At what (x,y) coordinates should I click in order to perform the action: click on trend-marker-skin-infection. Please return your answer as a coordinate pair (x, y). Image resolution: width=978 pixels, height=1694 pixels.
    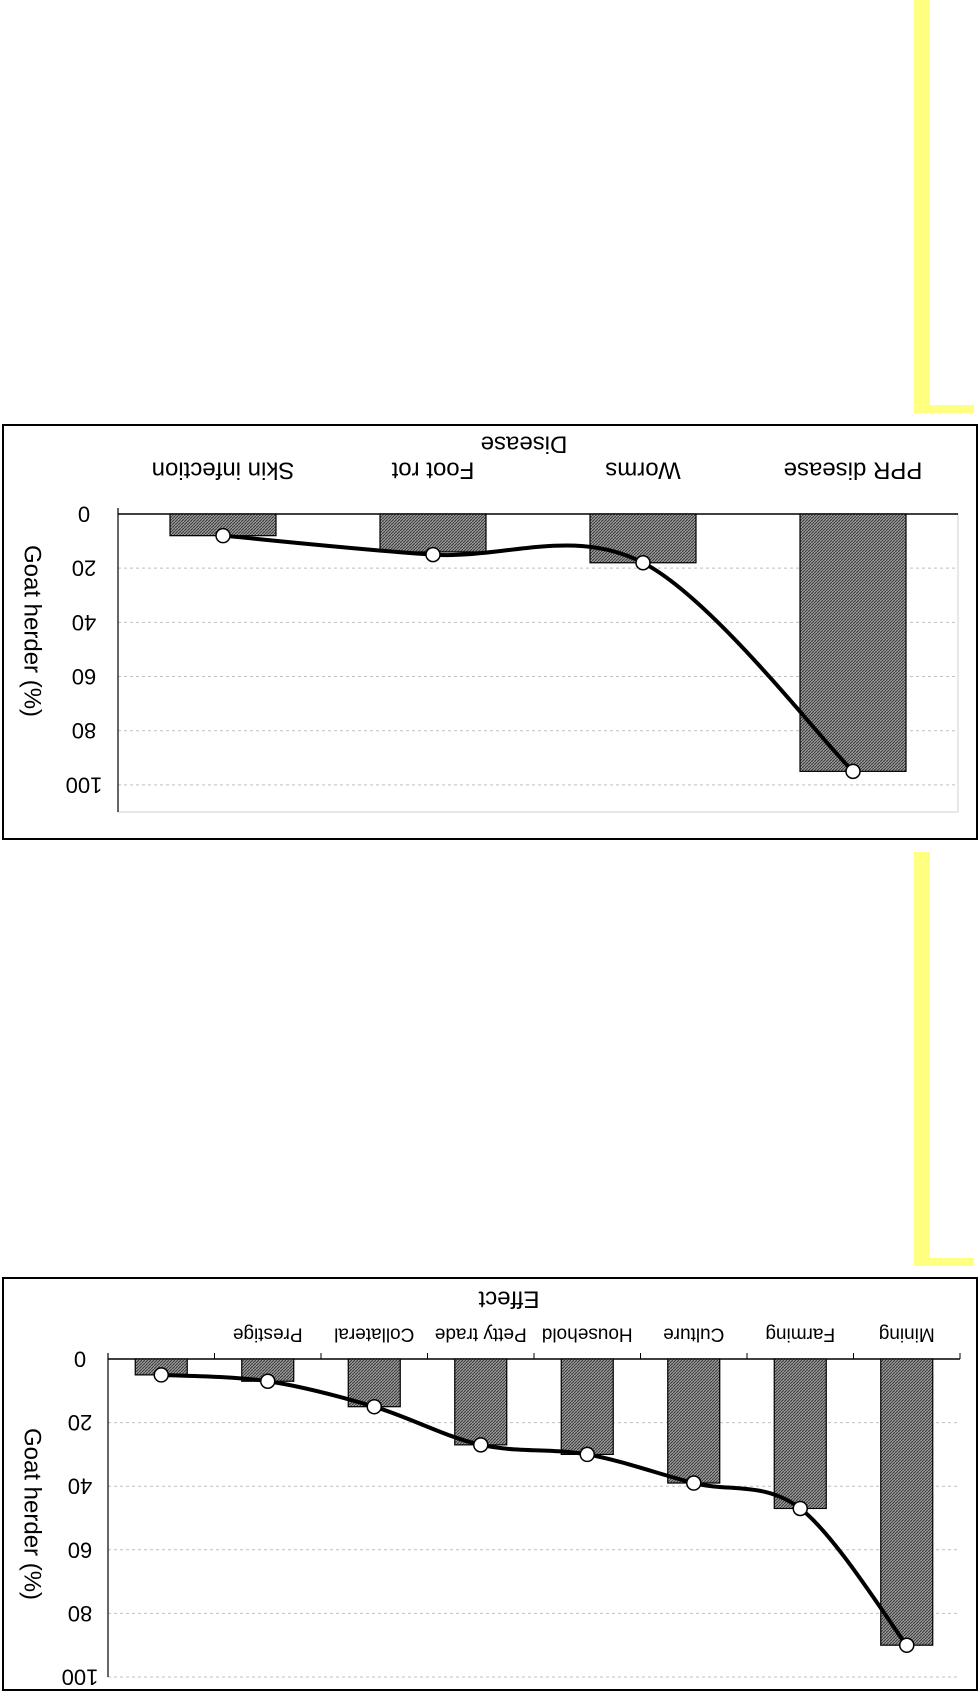
    Looking at the image, I should click on (223, 535).